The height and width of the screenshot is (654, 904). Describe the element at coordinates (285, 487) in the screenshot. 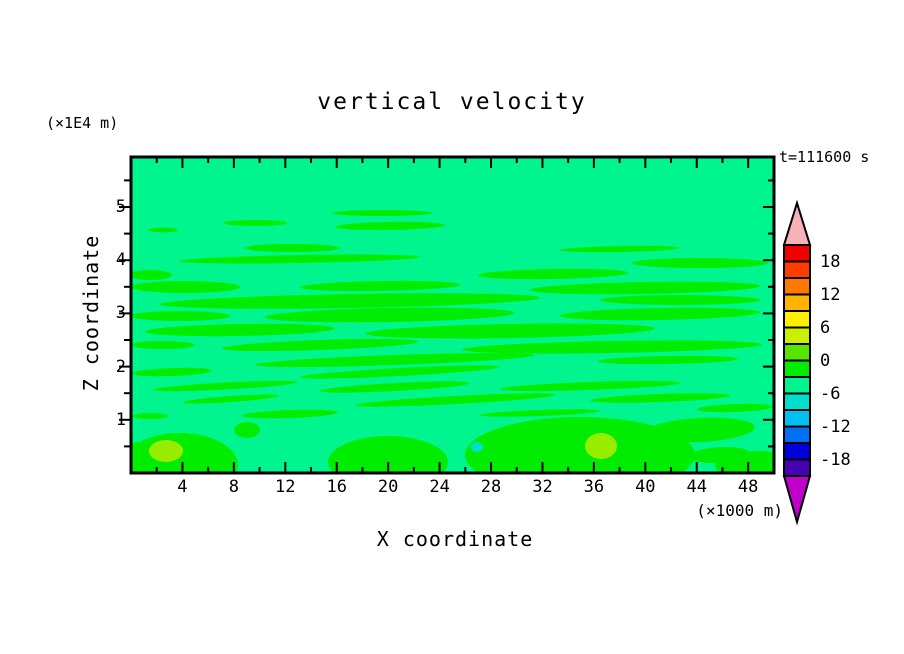

I see `x-tick-label: 12` at that location.